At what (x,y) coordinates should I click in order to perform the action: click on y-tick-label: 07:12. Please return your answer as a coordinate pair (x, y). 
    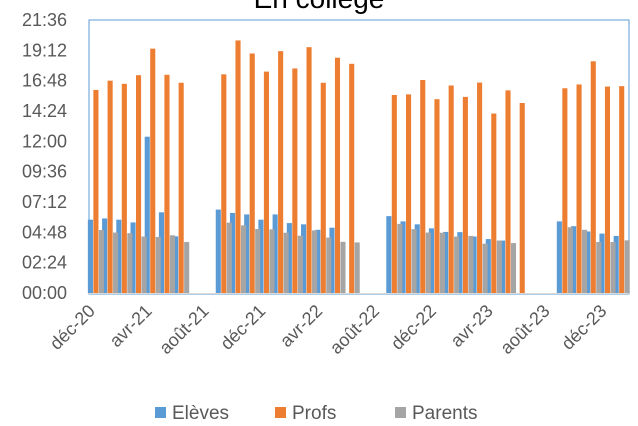
    Looking at the image, I should click on (44, 202).